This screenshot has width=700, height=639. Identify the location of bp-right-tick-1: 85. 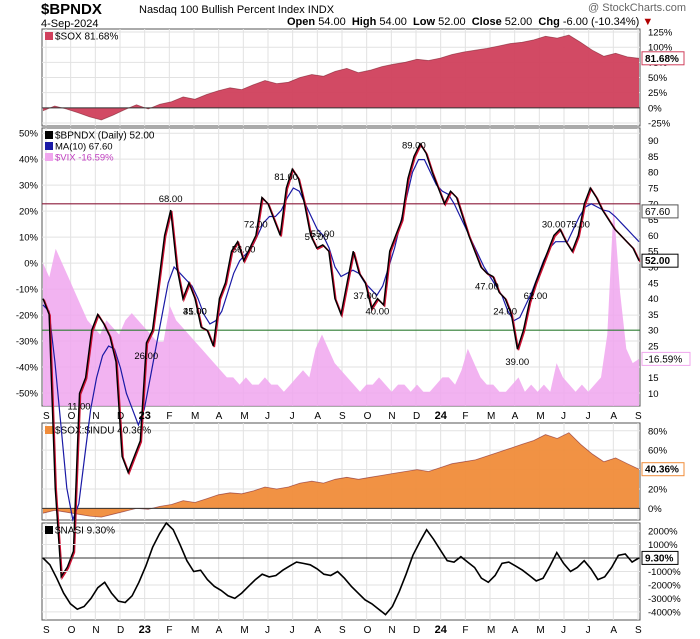
(653, 157).